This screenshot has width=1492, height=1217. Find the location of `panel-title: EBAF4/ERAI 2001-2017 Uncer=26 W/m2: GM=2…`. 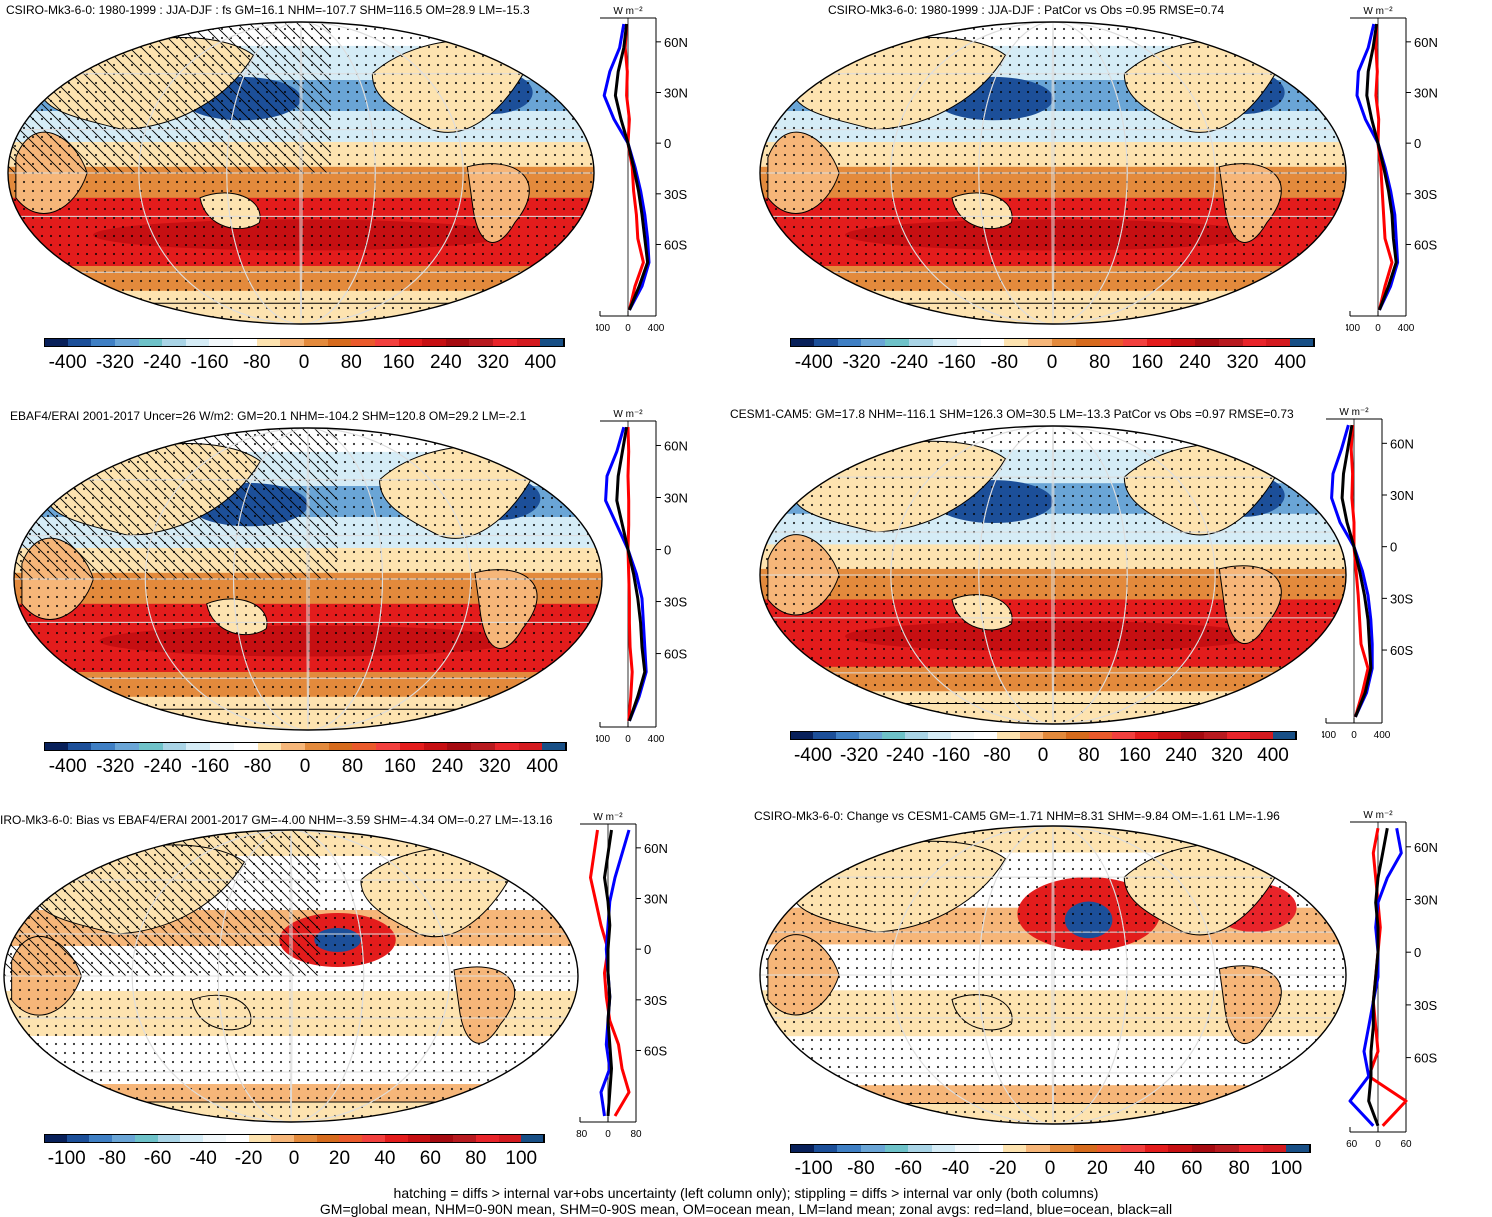

panel-title: EBAF4/ERAI 2001-2017 Uncer=26 W/m2: GM=2… is located at coordinates (268, 416).